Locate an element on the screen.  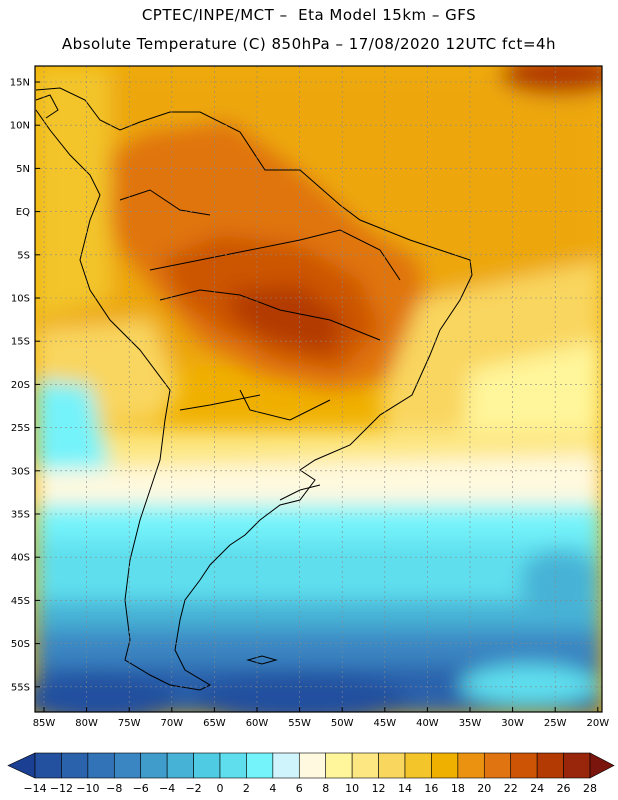
lat-label: 45S is located at coordinates (20, 601).